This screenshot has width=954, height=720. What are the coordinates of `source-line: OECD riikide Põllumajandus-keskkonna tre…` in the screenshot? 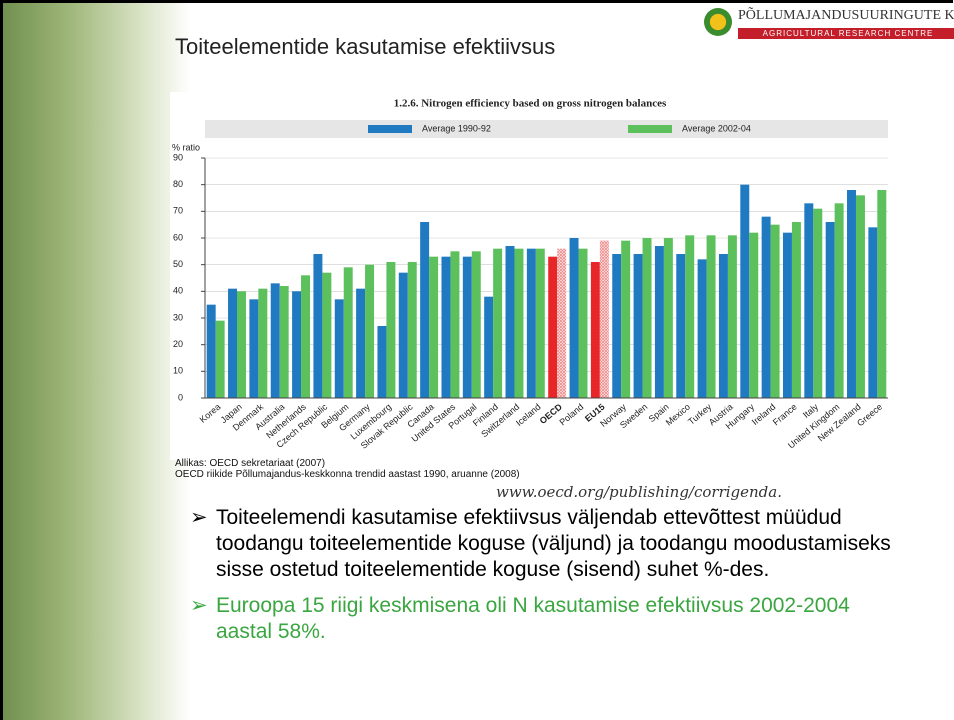 It's located at (347, 474).